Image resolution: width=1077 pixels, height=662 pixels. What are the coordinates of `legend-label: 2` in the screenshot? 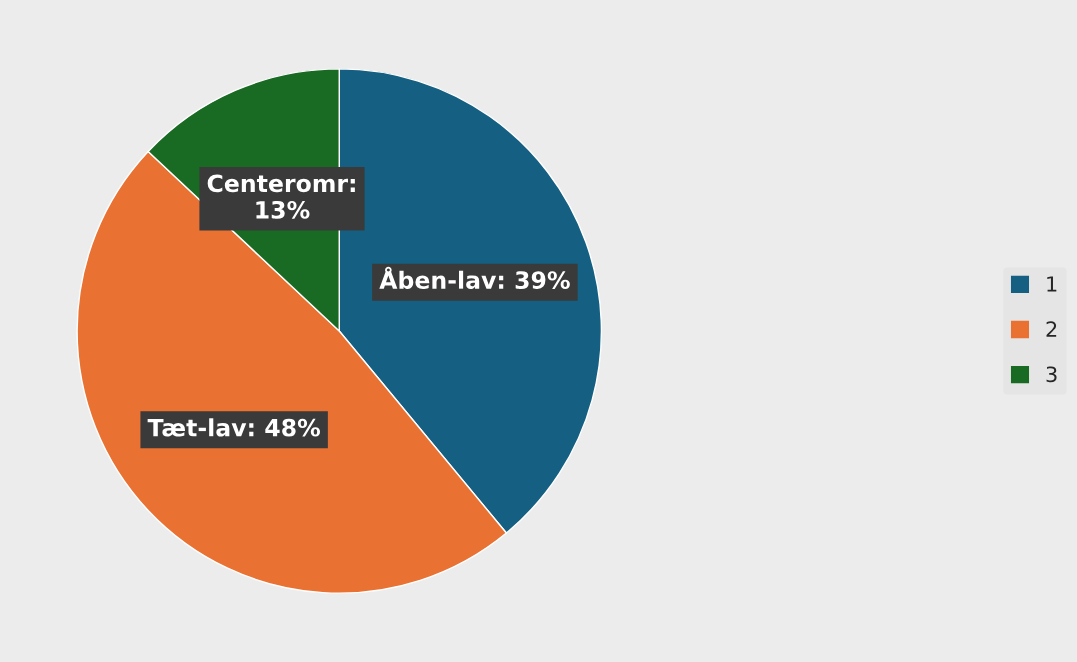 It's located at (1051, 329).